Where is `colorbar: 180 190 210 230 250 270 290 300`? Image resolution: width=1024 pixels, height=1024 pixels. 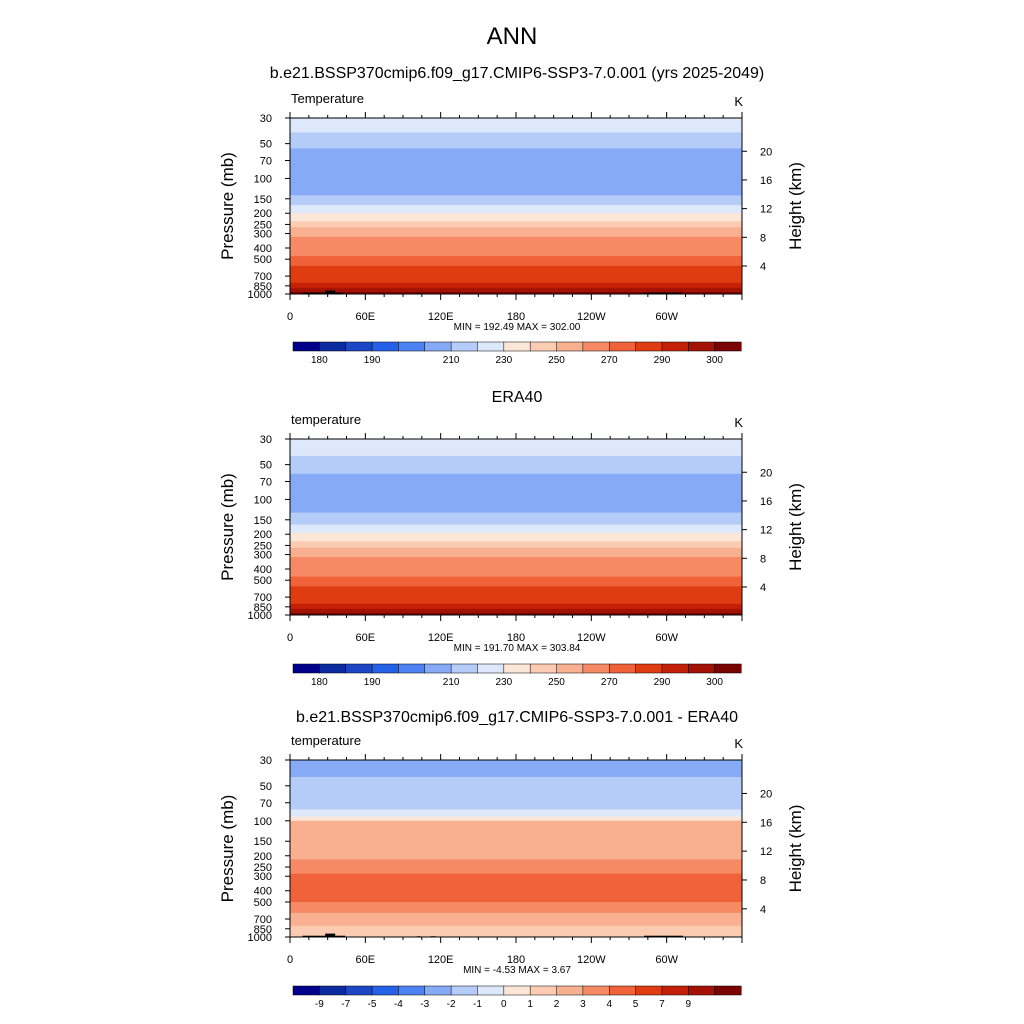
colorbar: 180 190 210 230 250 270 290 300 is located at coordinates (517, 675).